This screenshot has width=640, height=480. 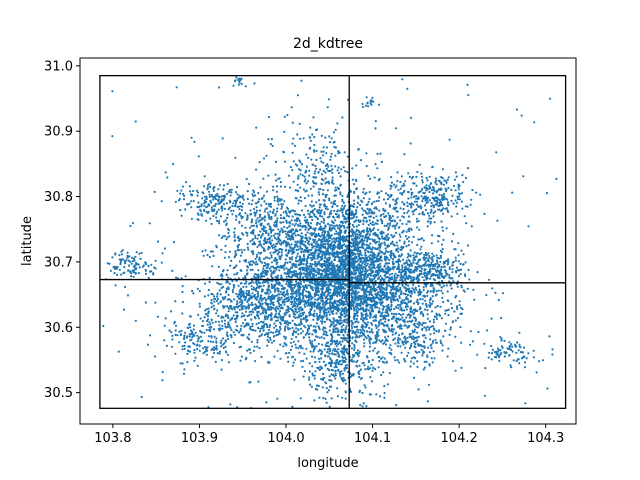 I want to click on x-axis-label: longitude, so click(x=327, y=463).